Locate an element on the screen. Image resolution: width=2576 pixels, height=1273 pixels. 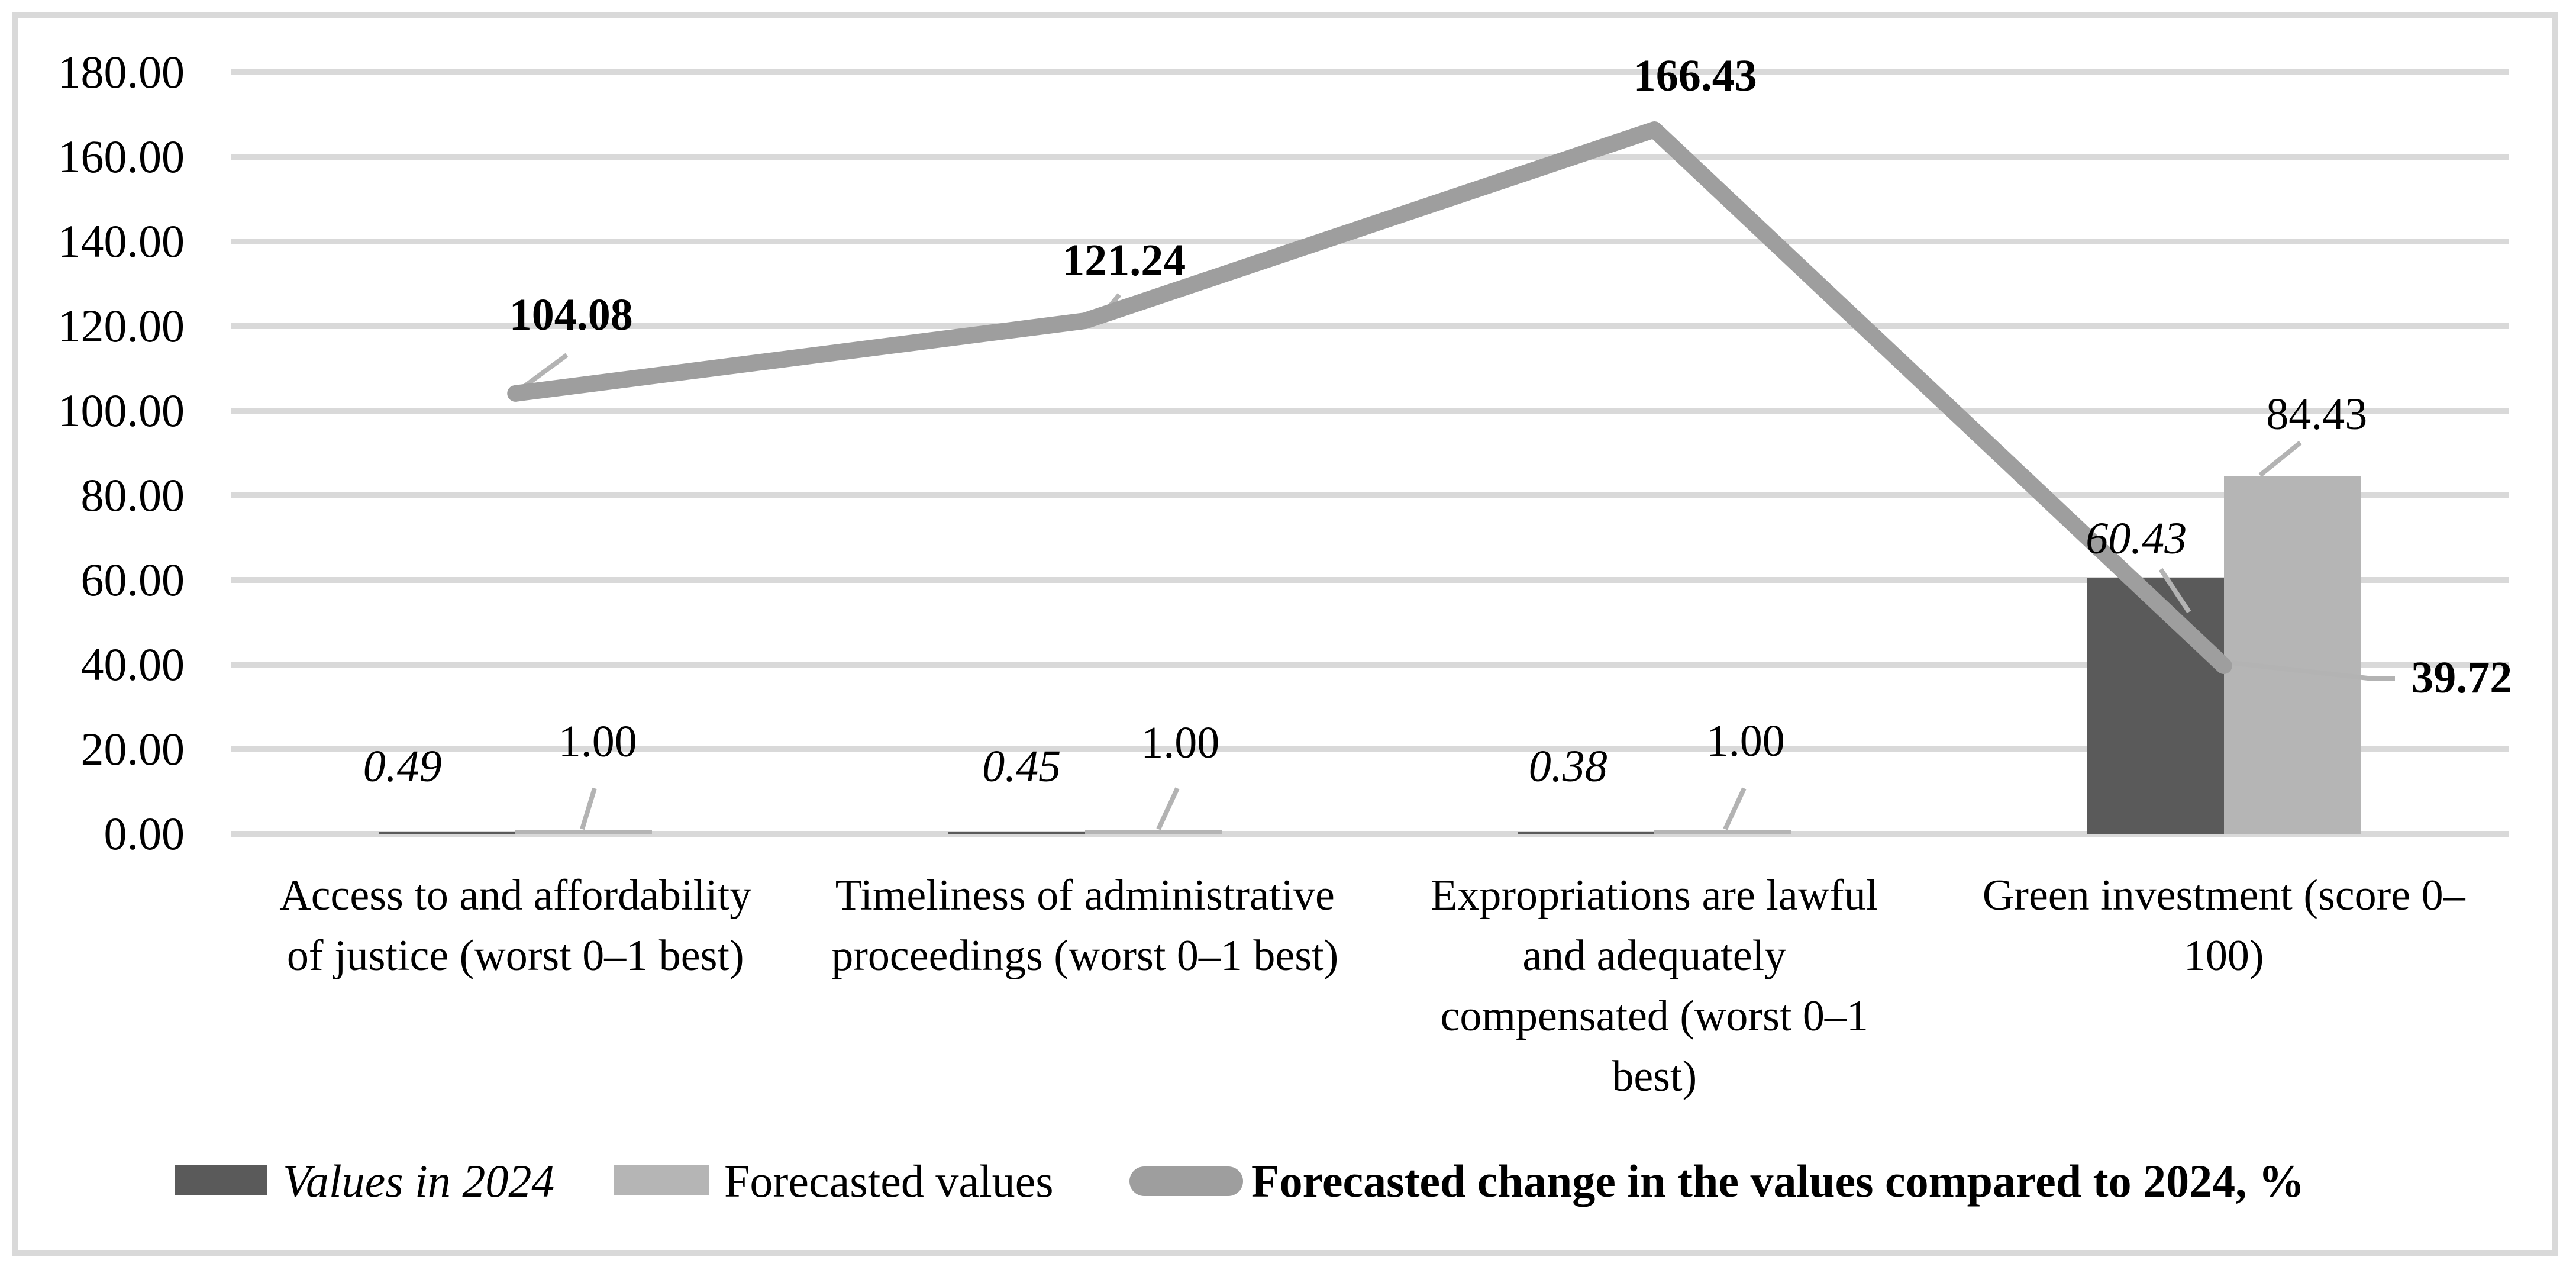
y-axis-tick-label: 180.00 is located at coordinates (121, 72).